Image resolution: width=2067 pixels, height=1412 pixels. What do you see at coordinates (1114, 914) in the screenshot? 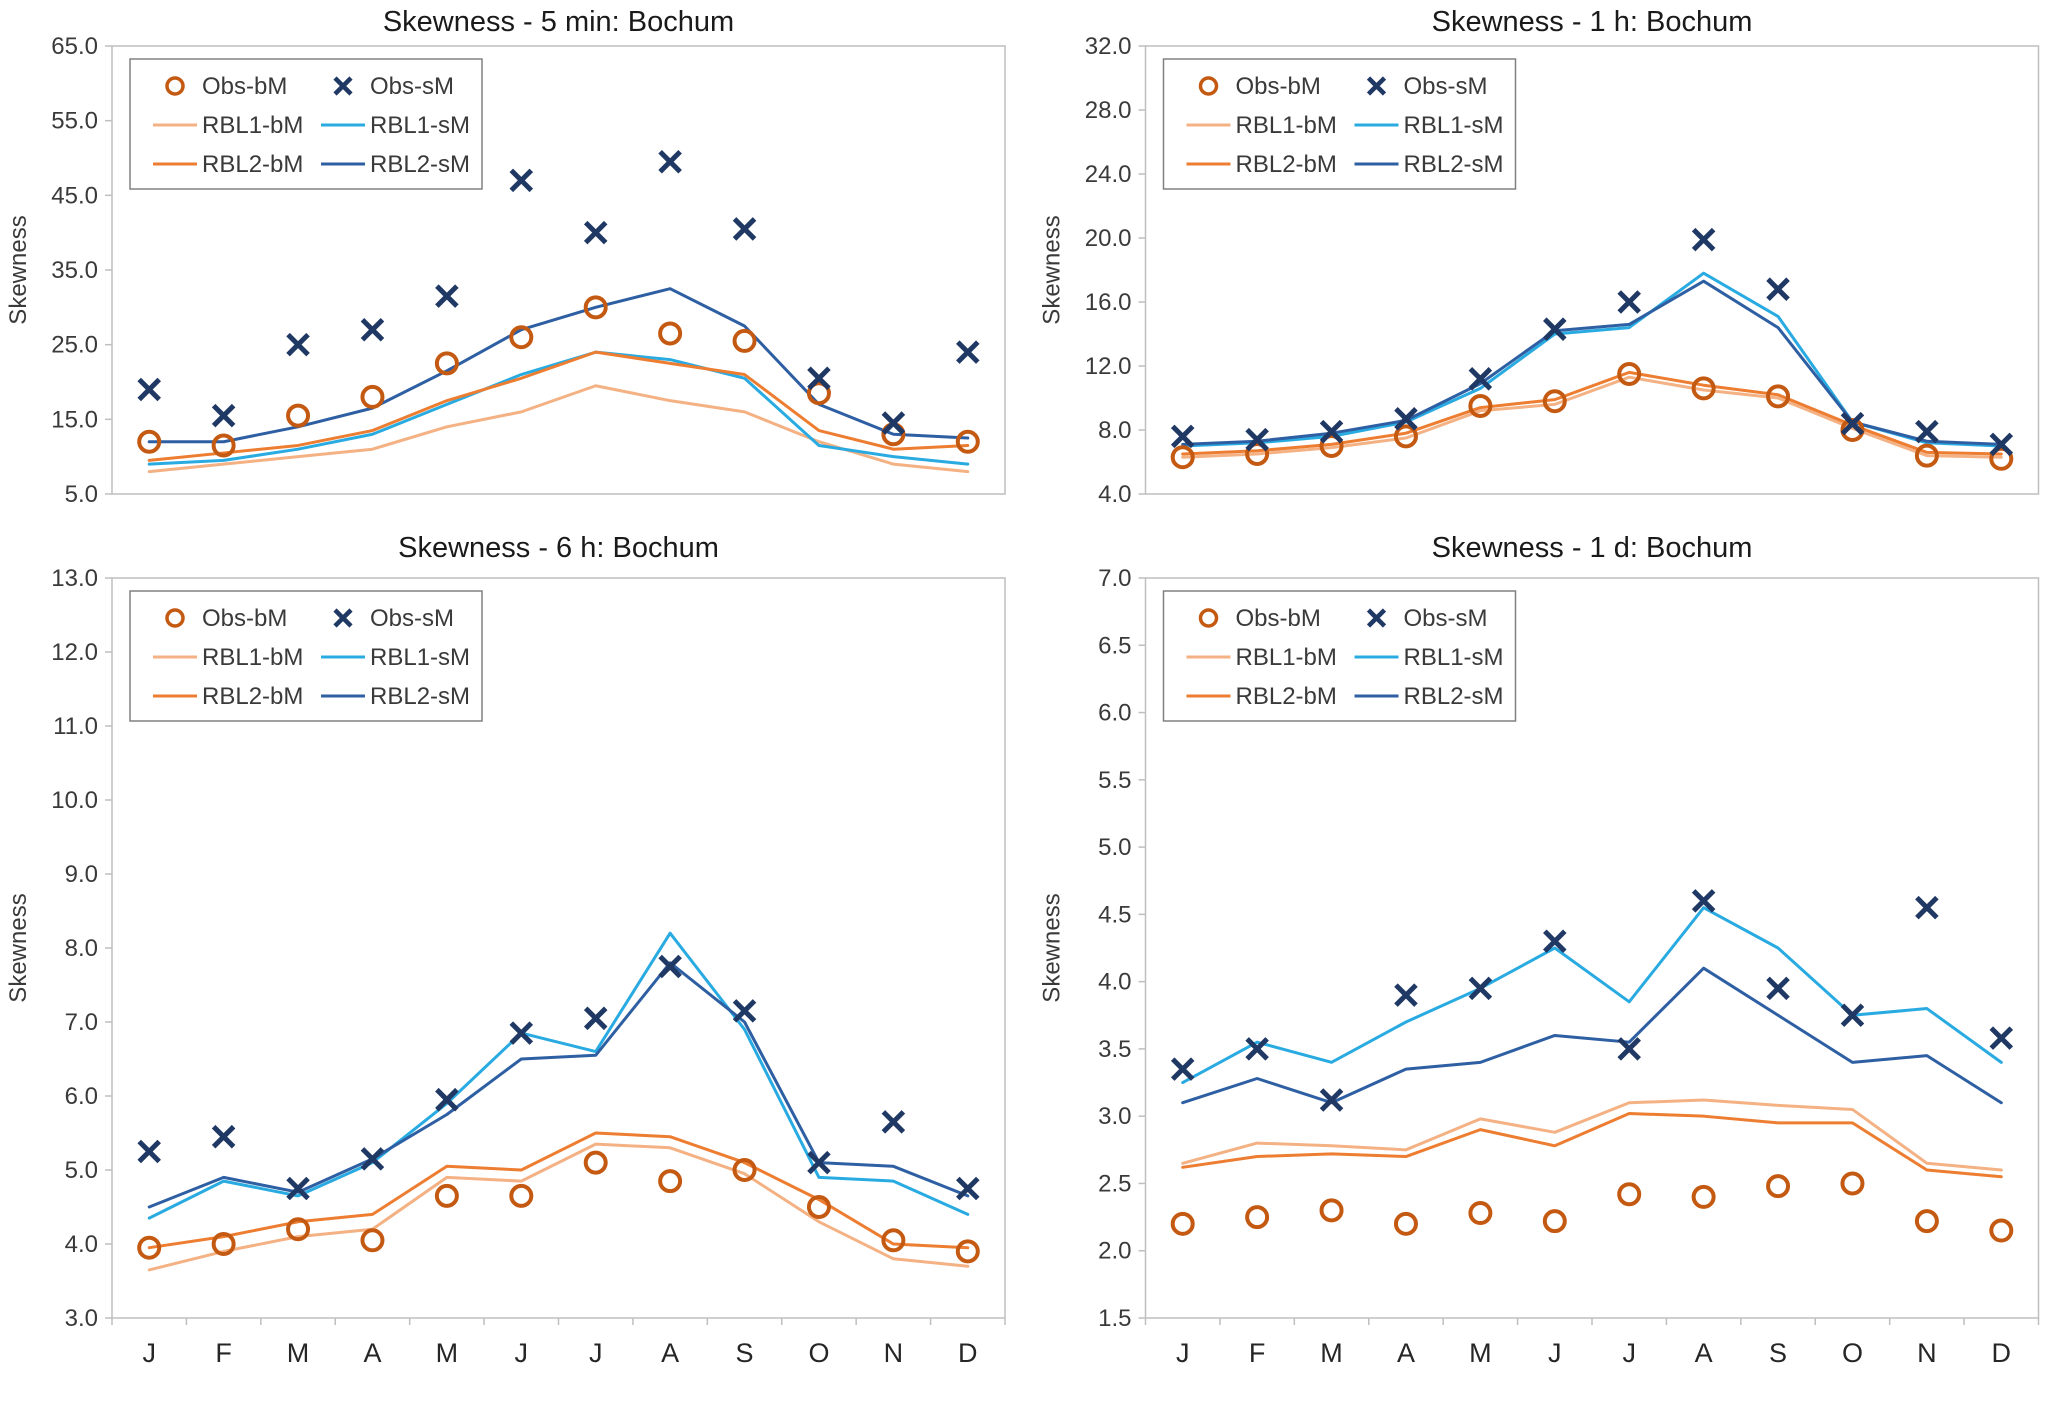
I see `y-tick-label: 4.5` at bounding box center [1114, 914].